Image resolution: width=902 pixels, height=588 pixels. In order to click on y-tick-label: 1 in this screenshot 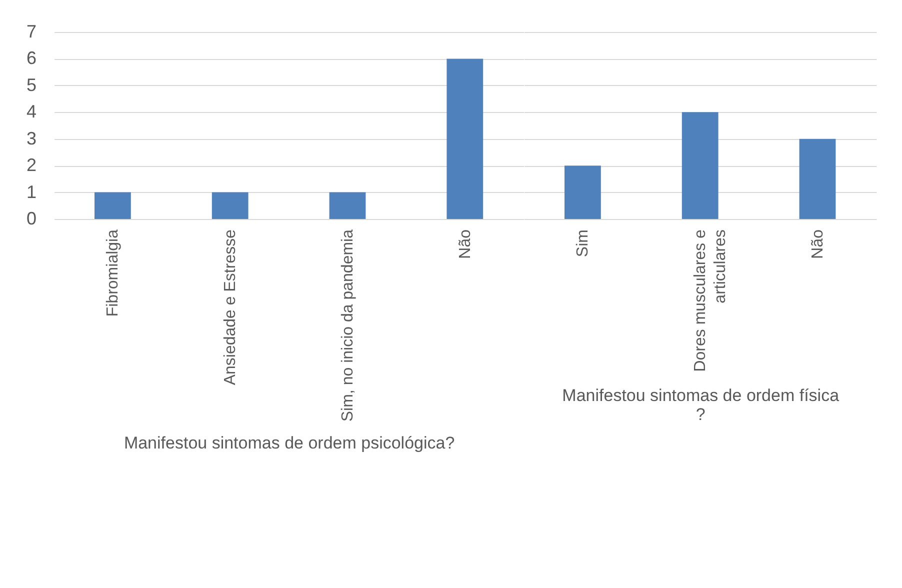, I will do `click(31, 192)`.